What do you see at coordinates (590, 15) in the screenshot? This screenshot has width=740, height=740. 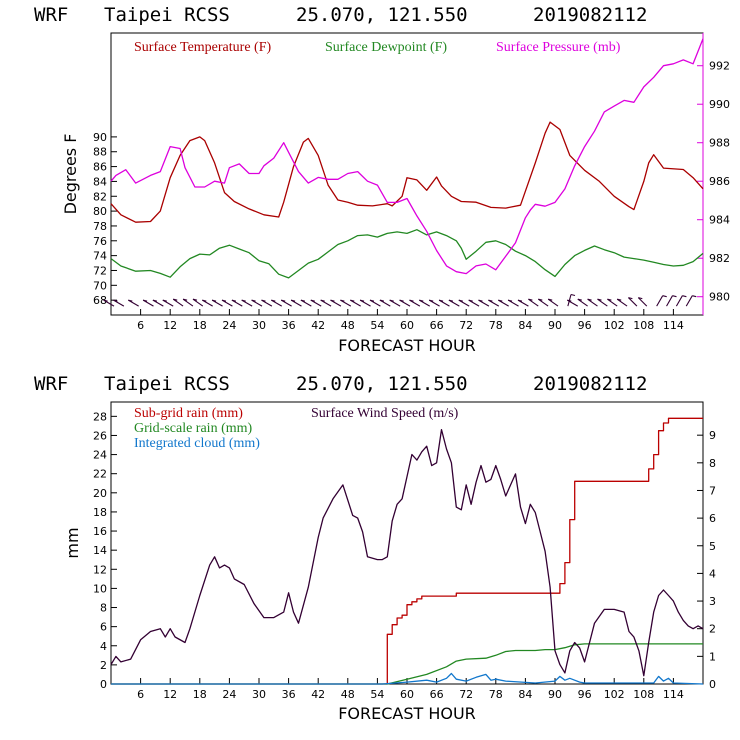 I see `top-header-init: 2019082112` at bounding box center [590, 15].